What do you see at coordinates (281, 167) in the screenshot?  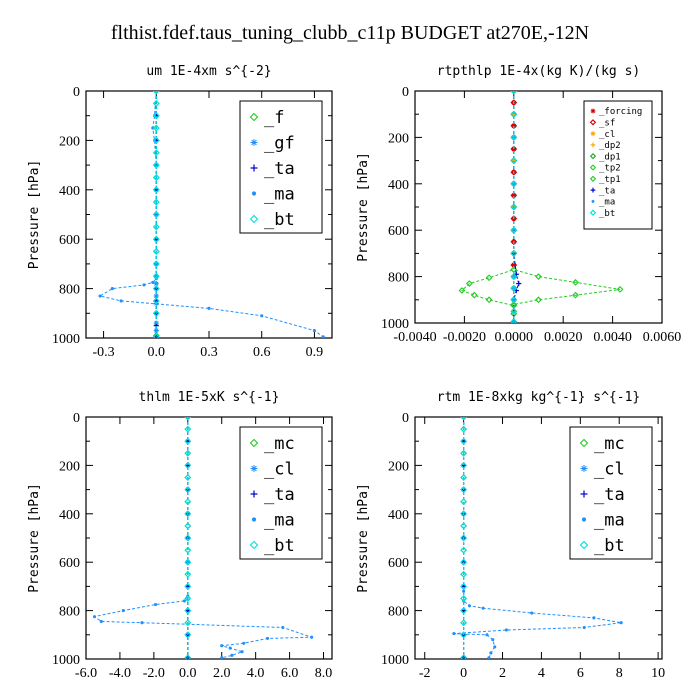 I see `legend-box` at bounding box center [281, 167].